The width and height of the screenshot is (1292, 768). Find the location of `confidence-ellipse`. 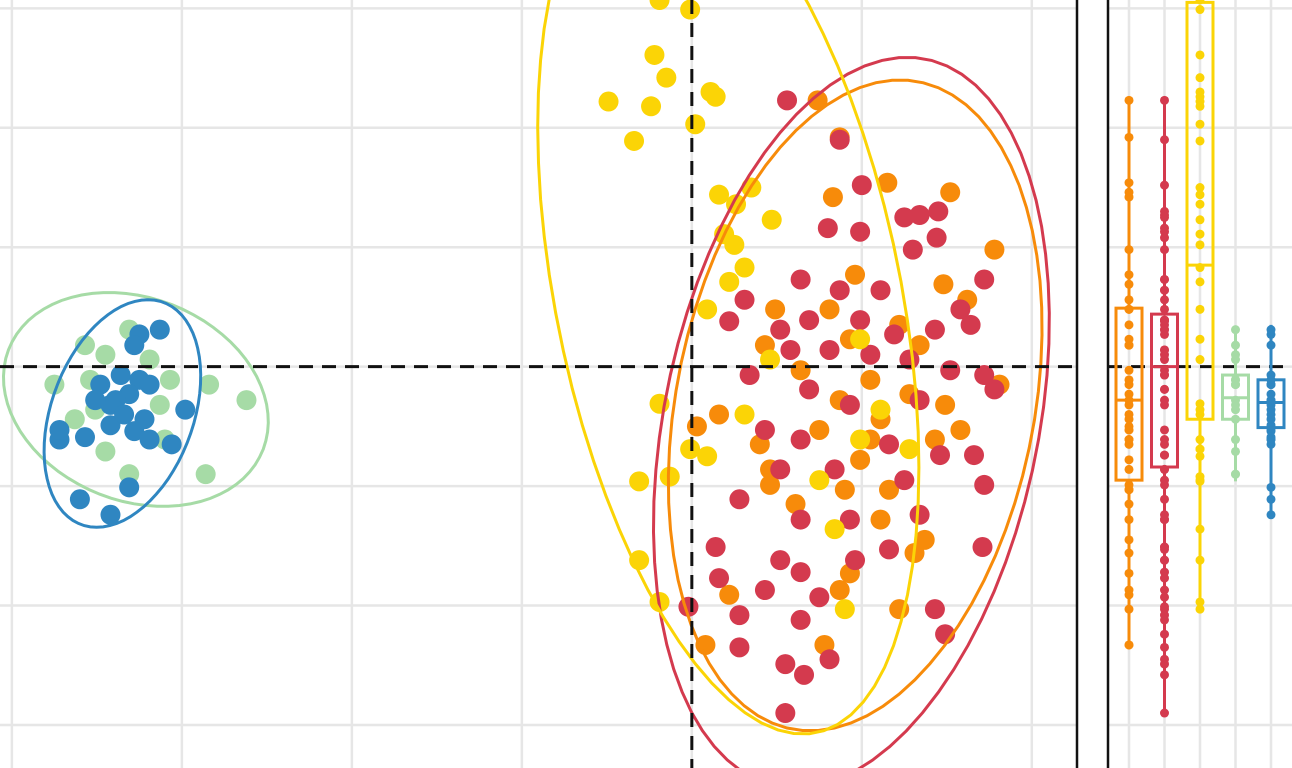

confidence-ellipse is located at coordinates (122, 413).